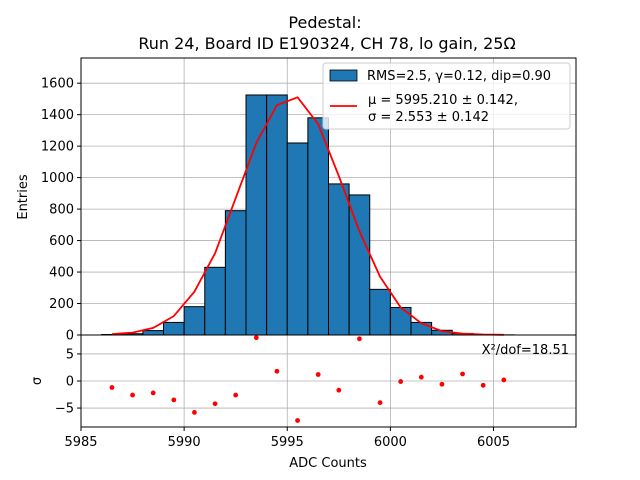 Image resolution: width=640 pixels, height=480 pixels. What do you see at coordinates (308, 379) in the screenshot?
I see `residual-points` at bounding box center [308, 379].